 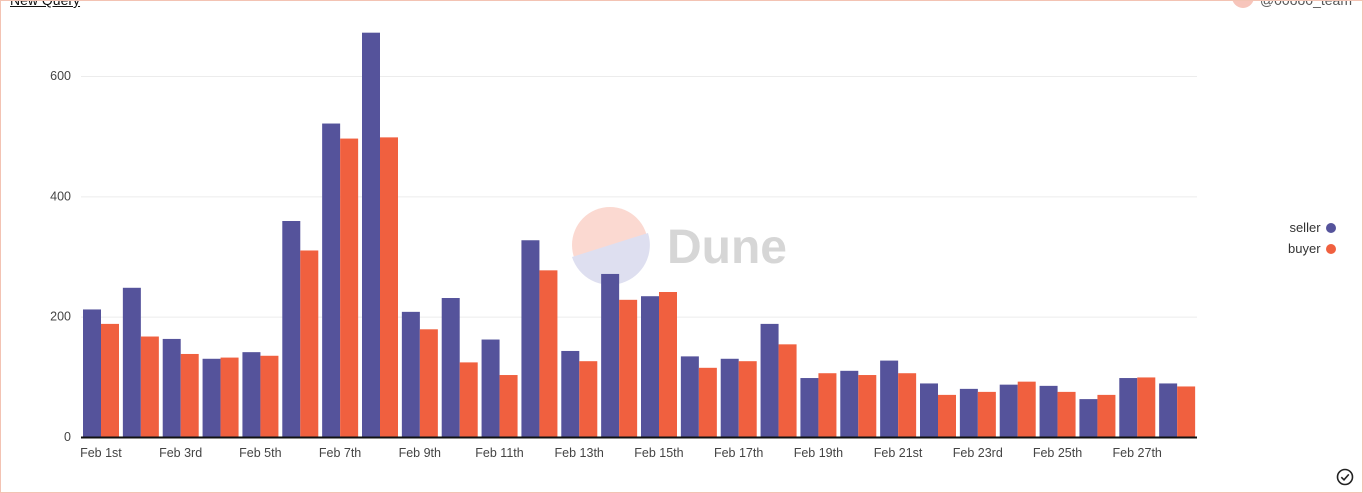 I want to click on author-badge: @00oo0_team, so click(x=1291, y=4).